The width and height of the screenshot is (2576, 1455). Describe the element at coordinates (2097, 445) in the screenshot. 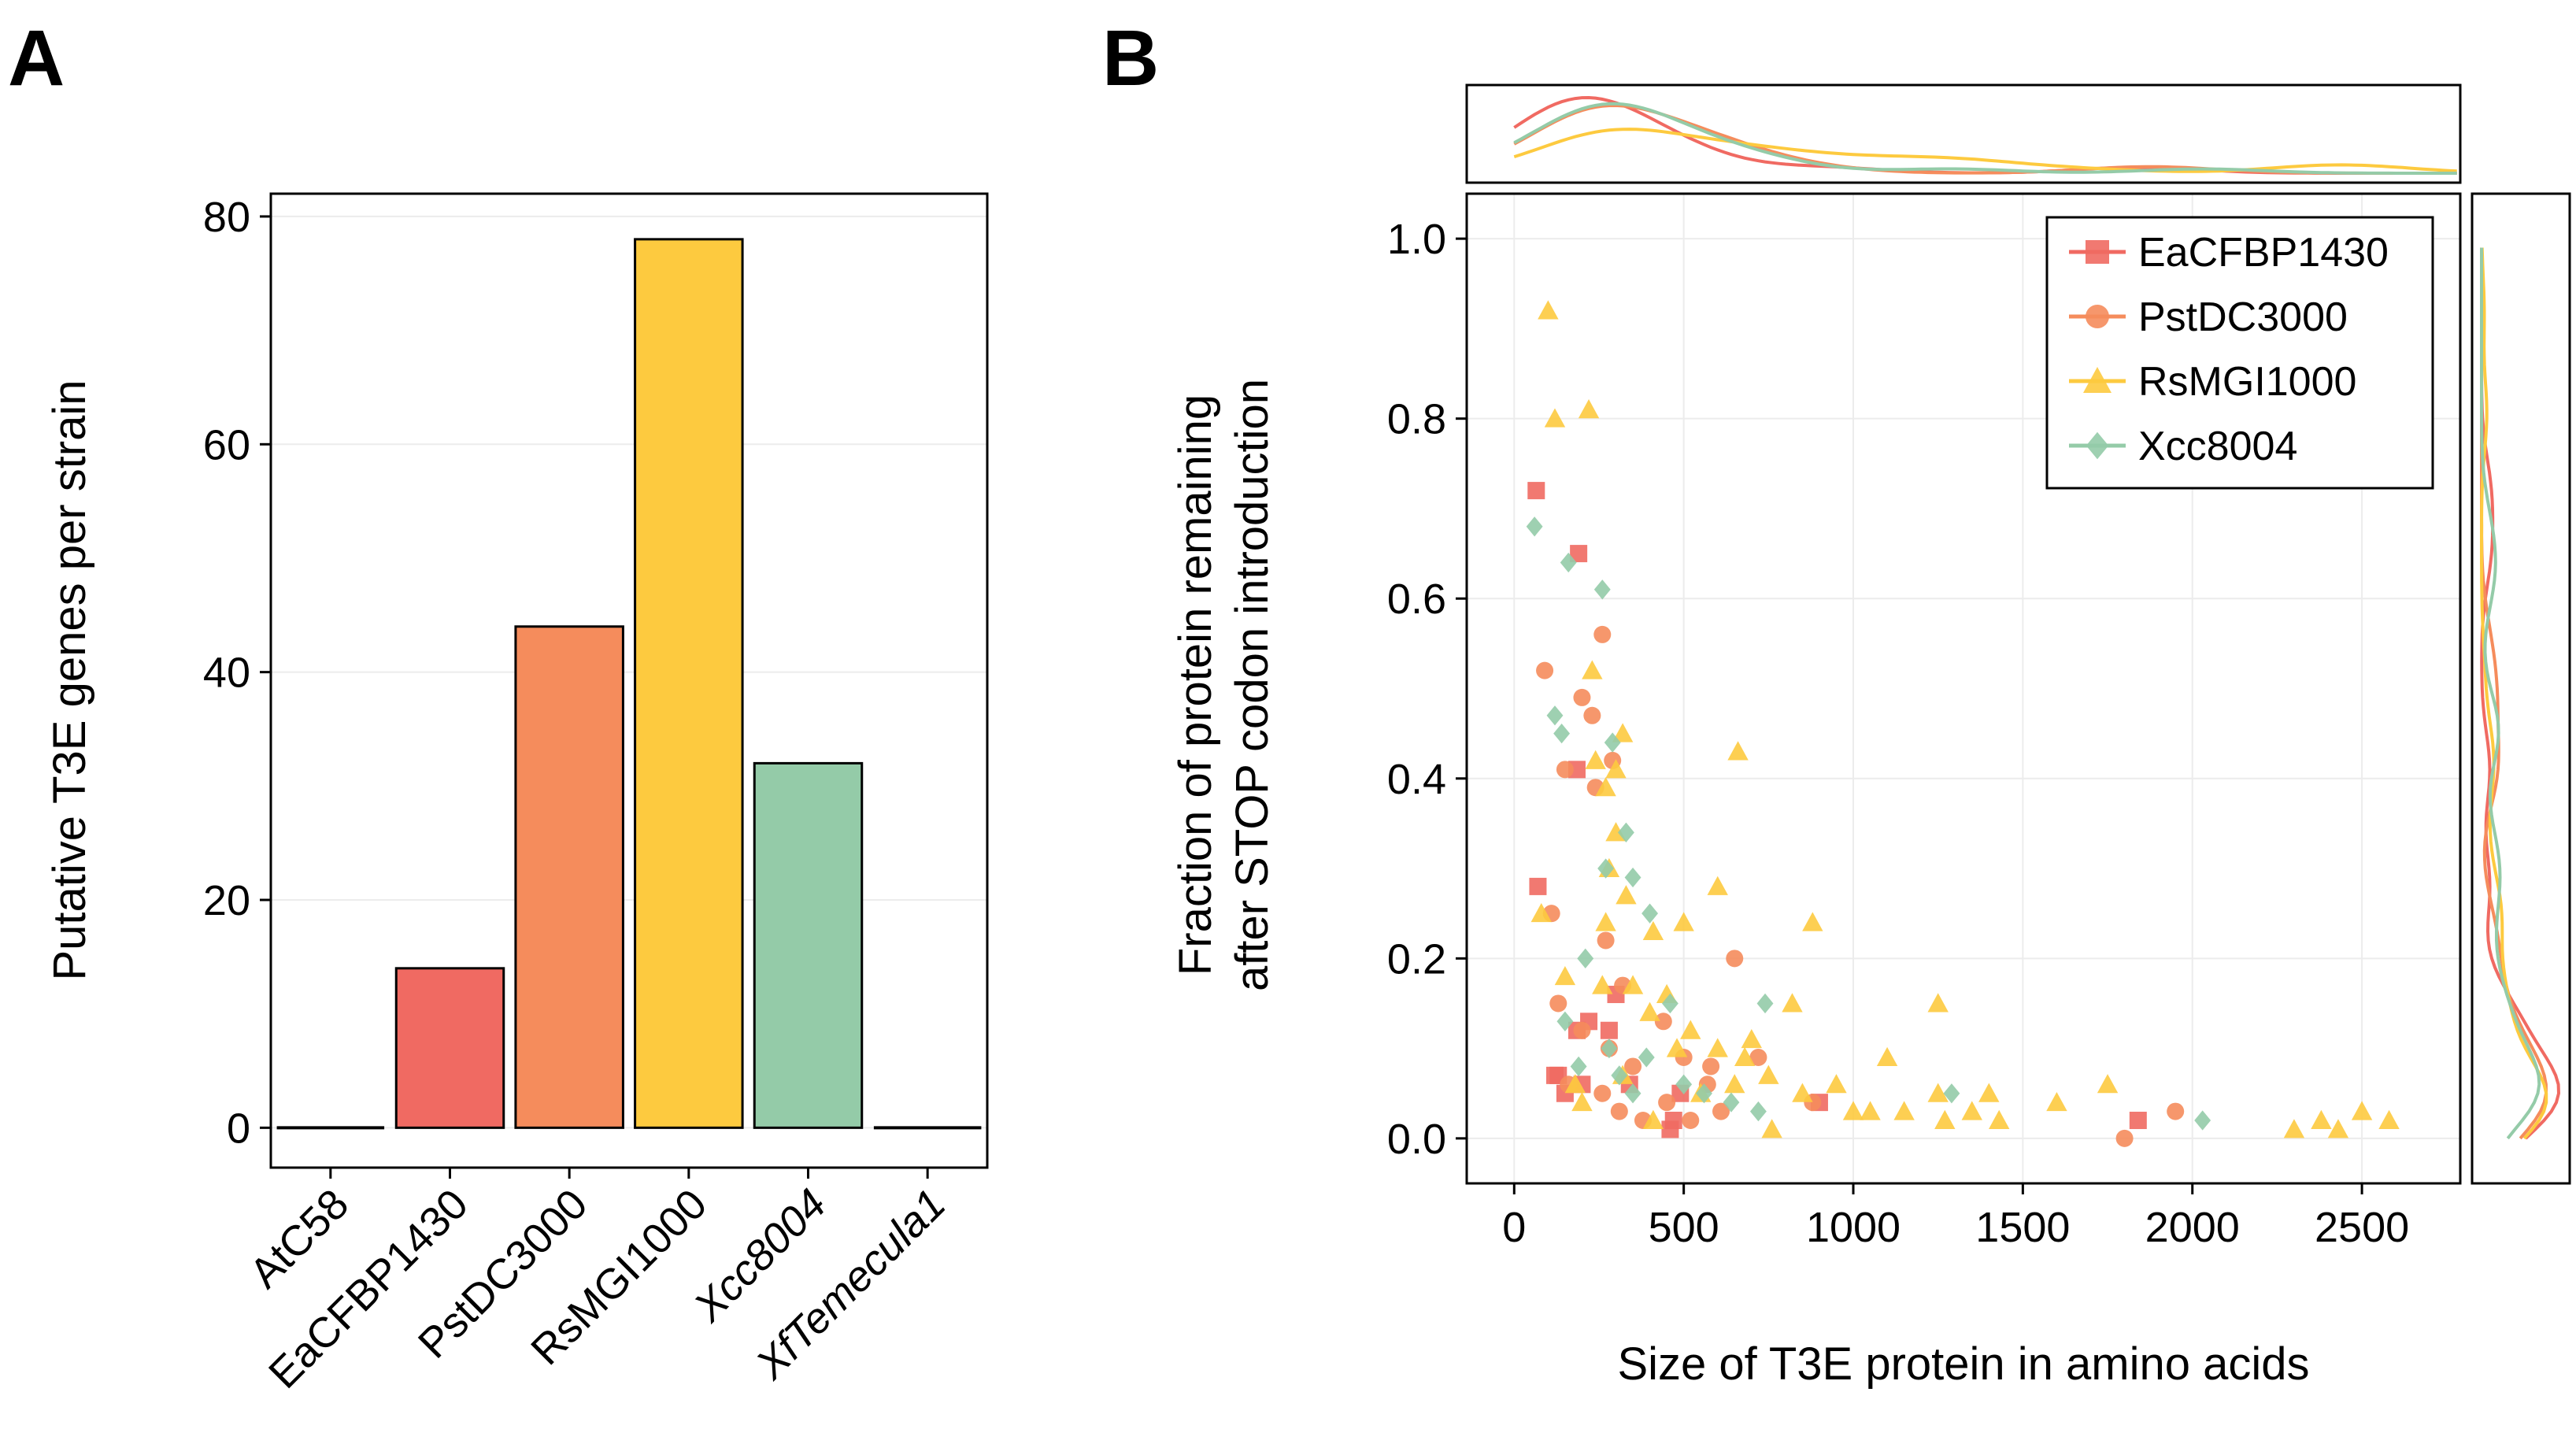

I see `legend-marker-Xcc8004` at that location.